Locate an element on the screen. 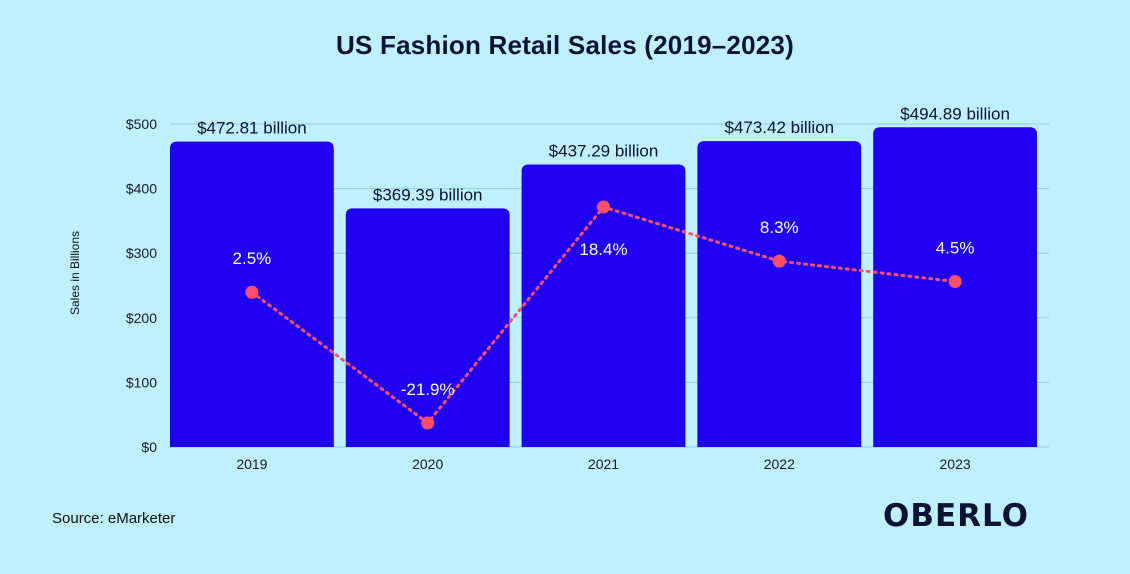 This screenshot has width=1130, height=574. growth-label: 8.3% is located at coordinates (779, 227).